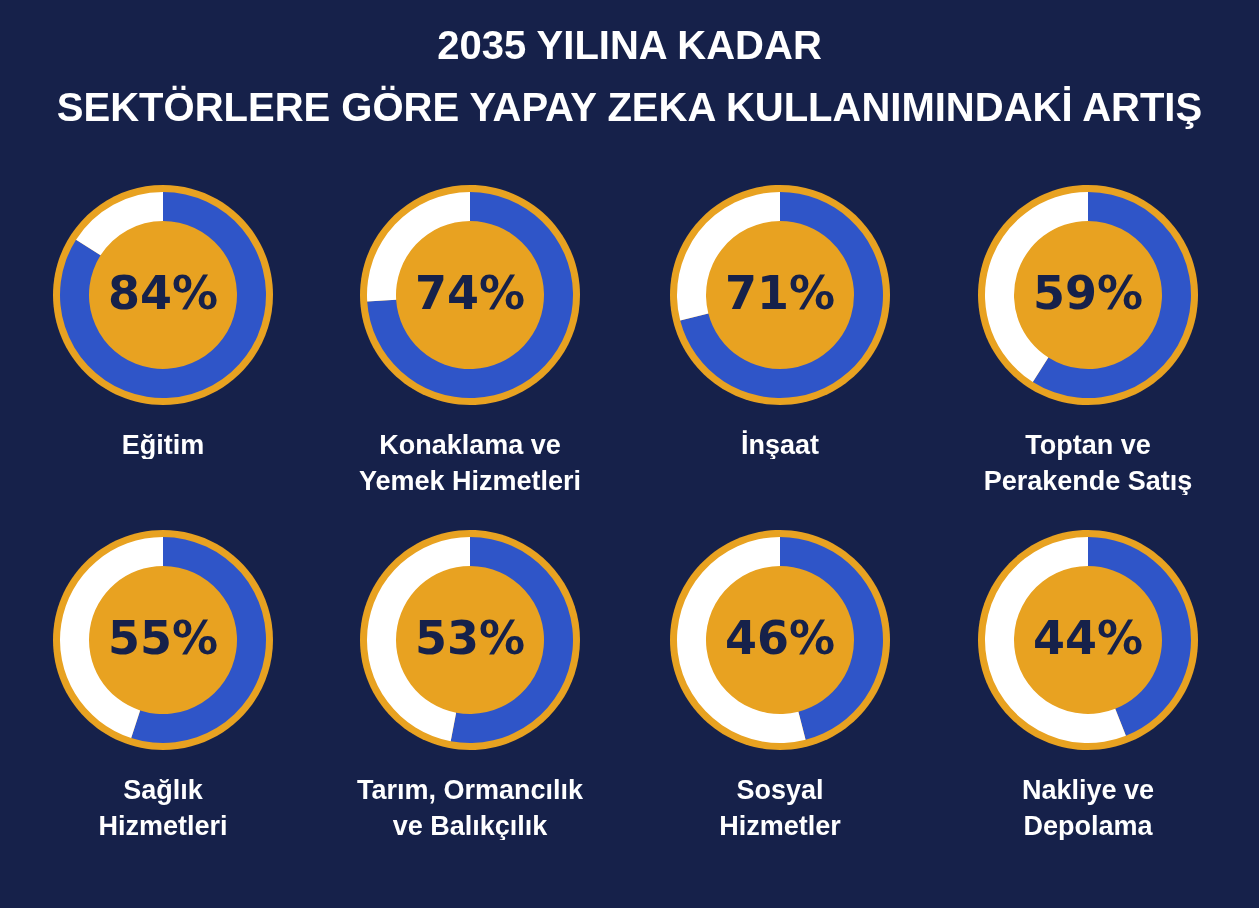 Image resolution: width=1259 pixels, height=908 pixels. I want to click on text: Konaklama ve Yemek Hizmetleri, so click(470, 463).